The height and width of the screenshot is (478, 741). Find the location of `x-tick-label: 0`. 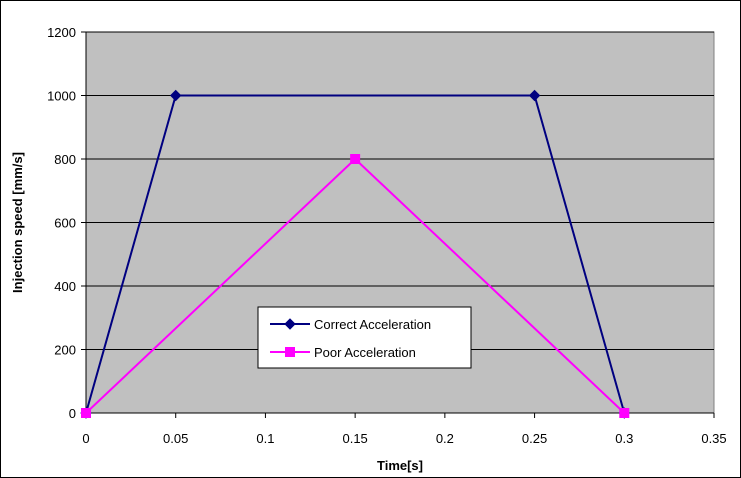

x-tick-label: 0 is located at coordinates (85, 438).